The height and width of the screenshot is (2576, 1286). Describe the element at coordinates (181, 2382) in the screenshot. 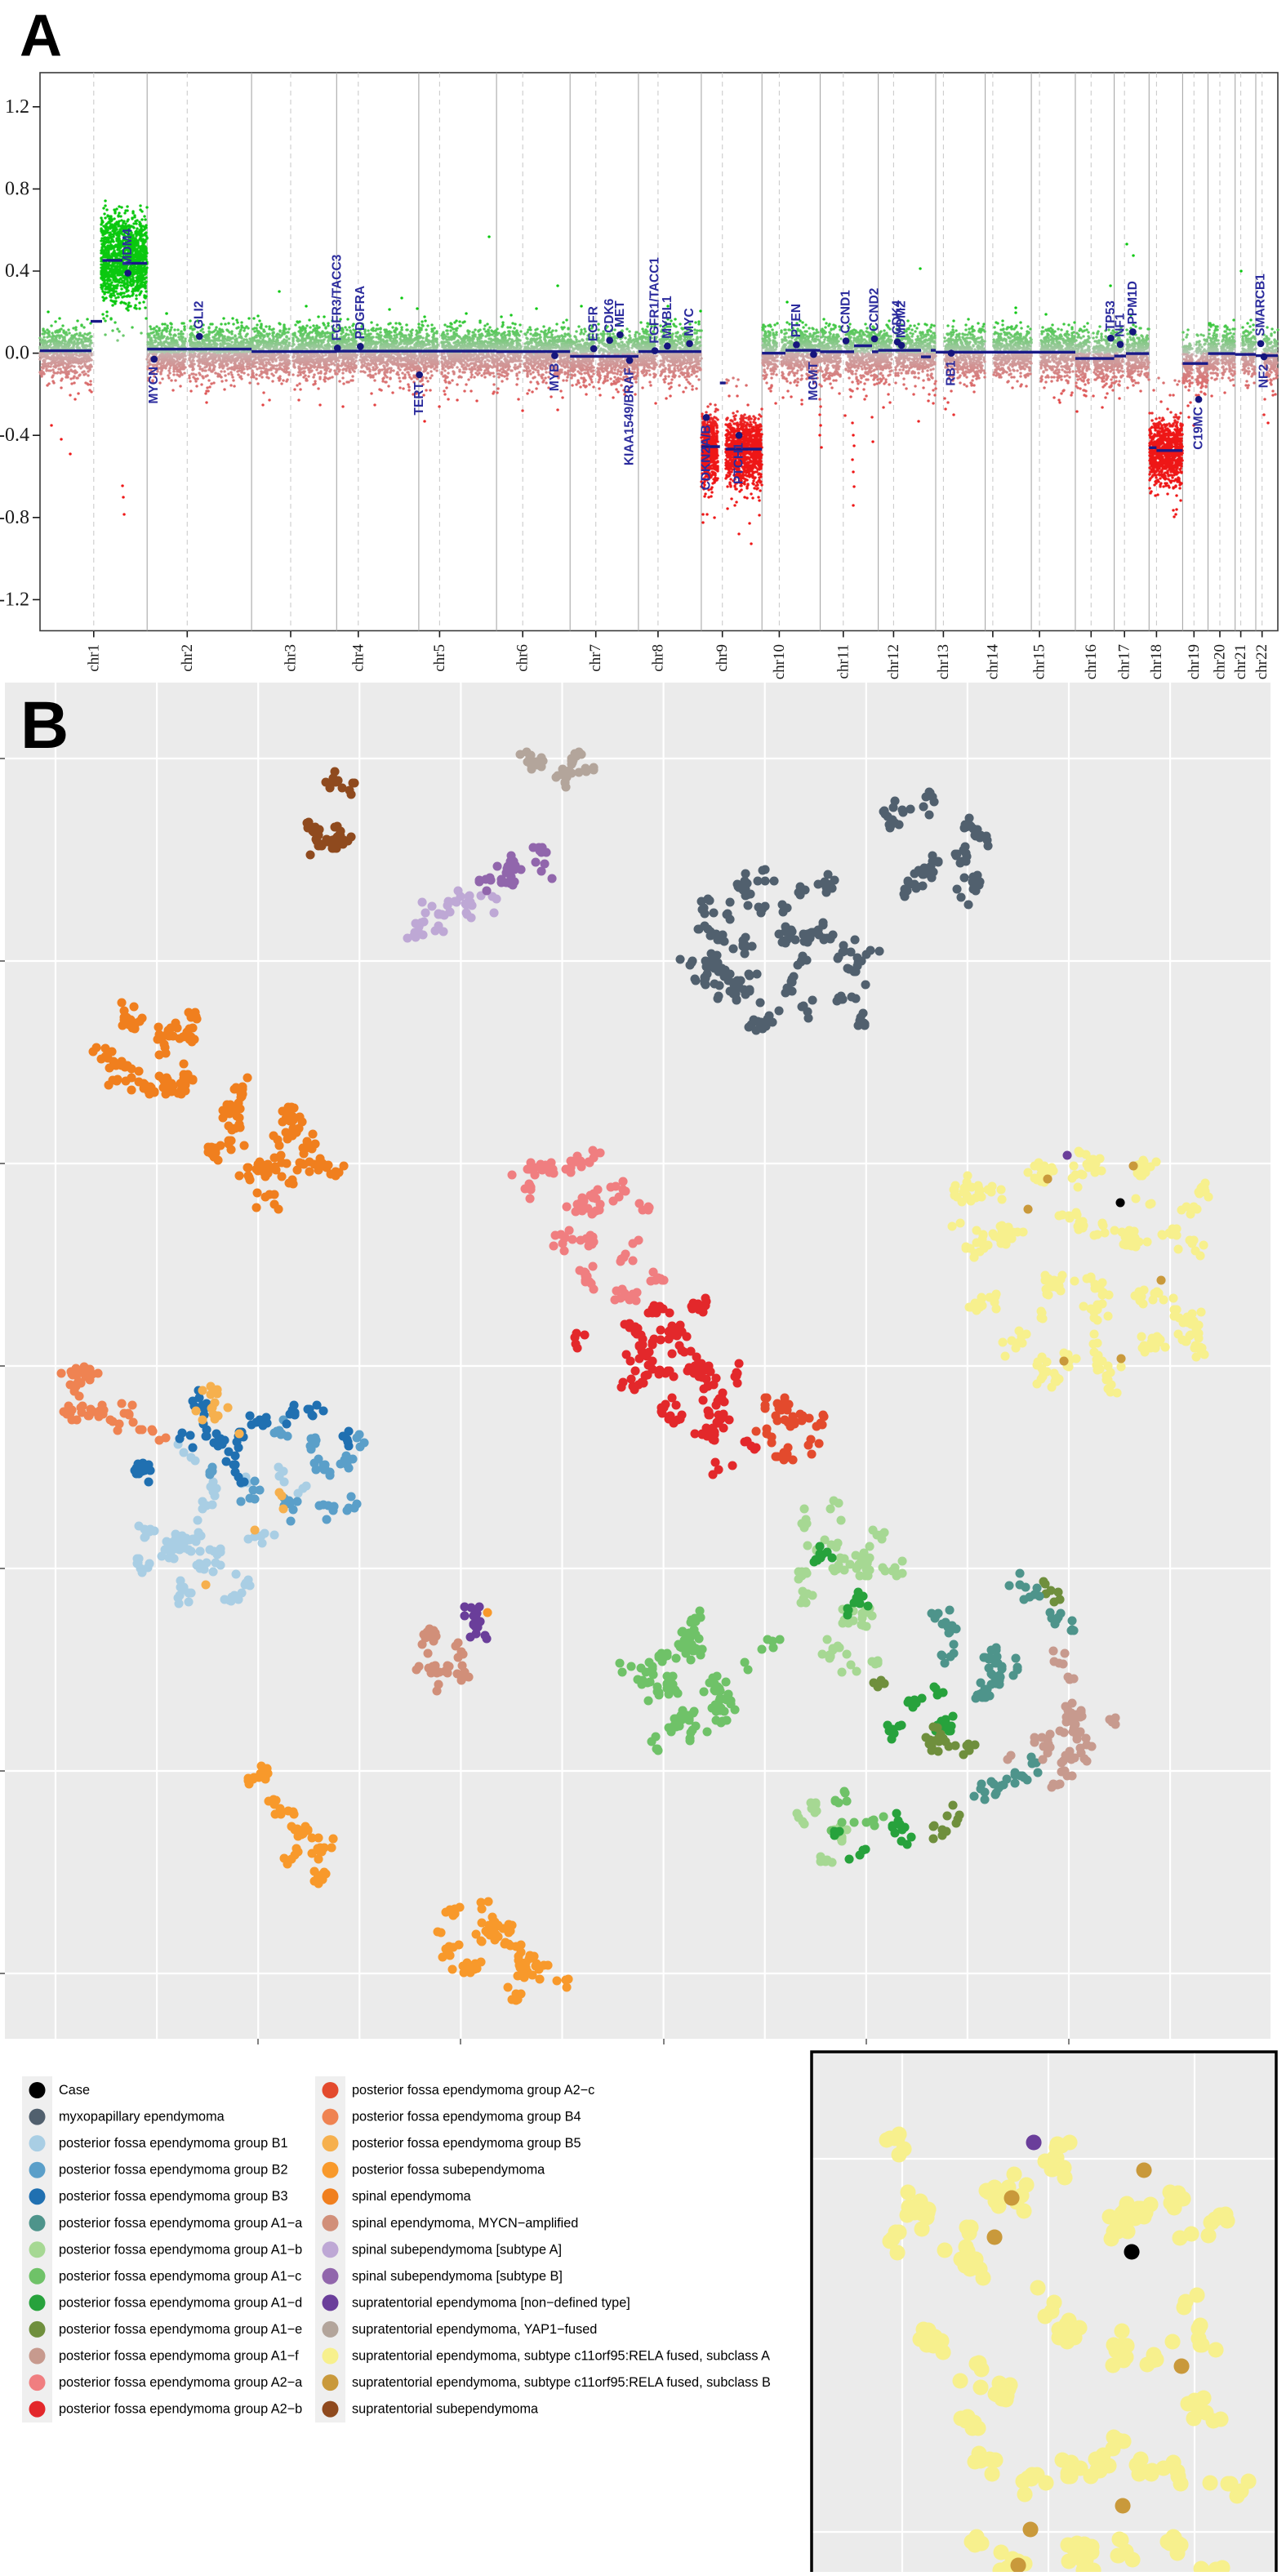

I see `svg-text:posterior fossa ependymoma gro: posterior fossa ependymoma group A2−a` at that location.